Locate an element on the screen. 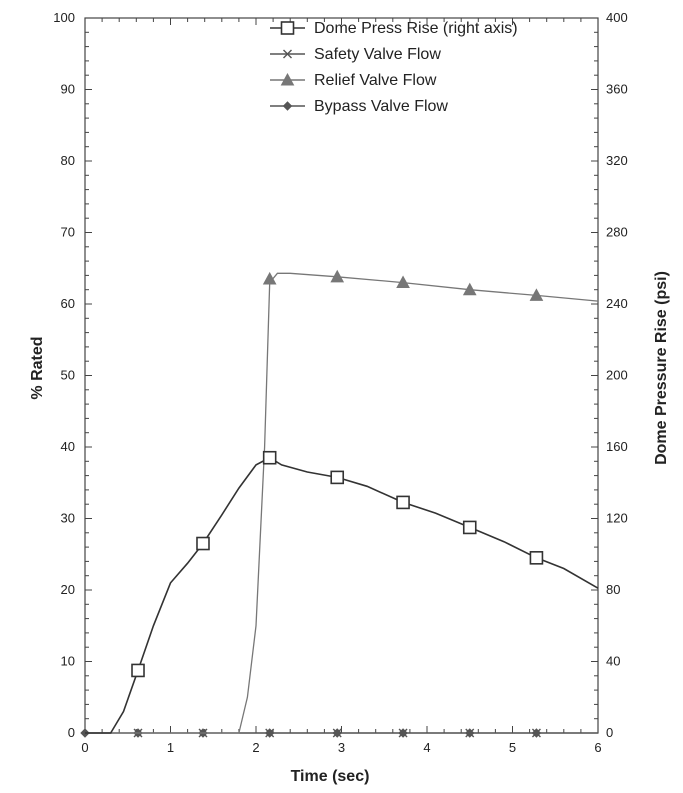  y2-tick-label: 0 is located at coordinates (609, 732).